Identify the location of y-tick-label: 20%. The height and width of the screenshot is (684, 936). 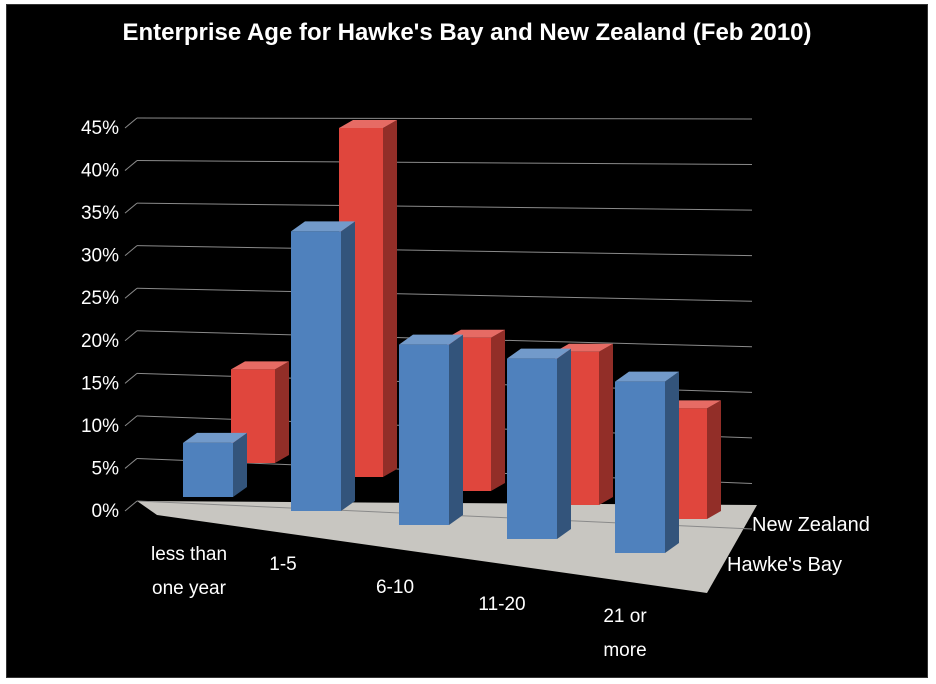
(100, 341).